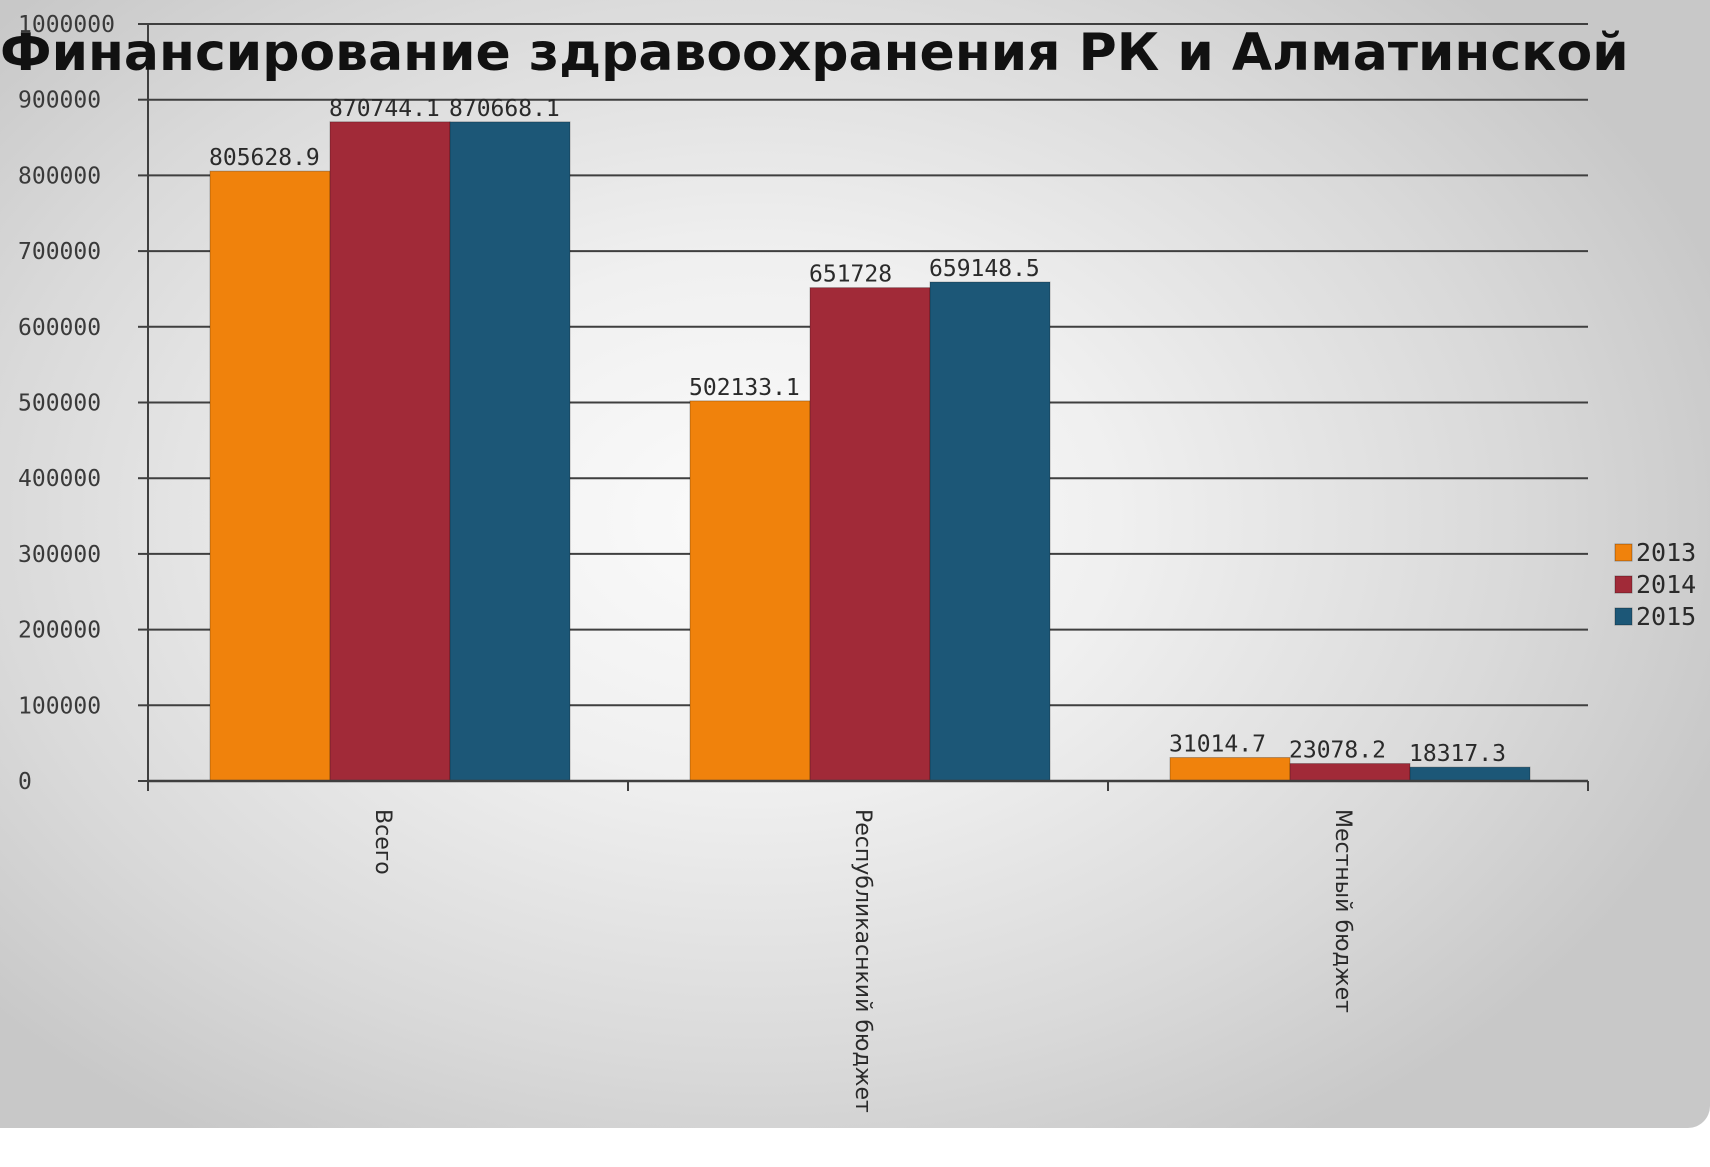 The height and width of the screenshot is (1167, 1710). I want to click on legend-label-2014: 2014, so click(1666, 584).